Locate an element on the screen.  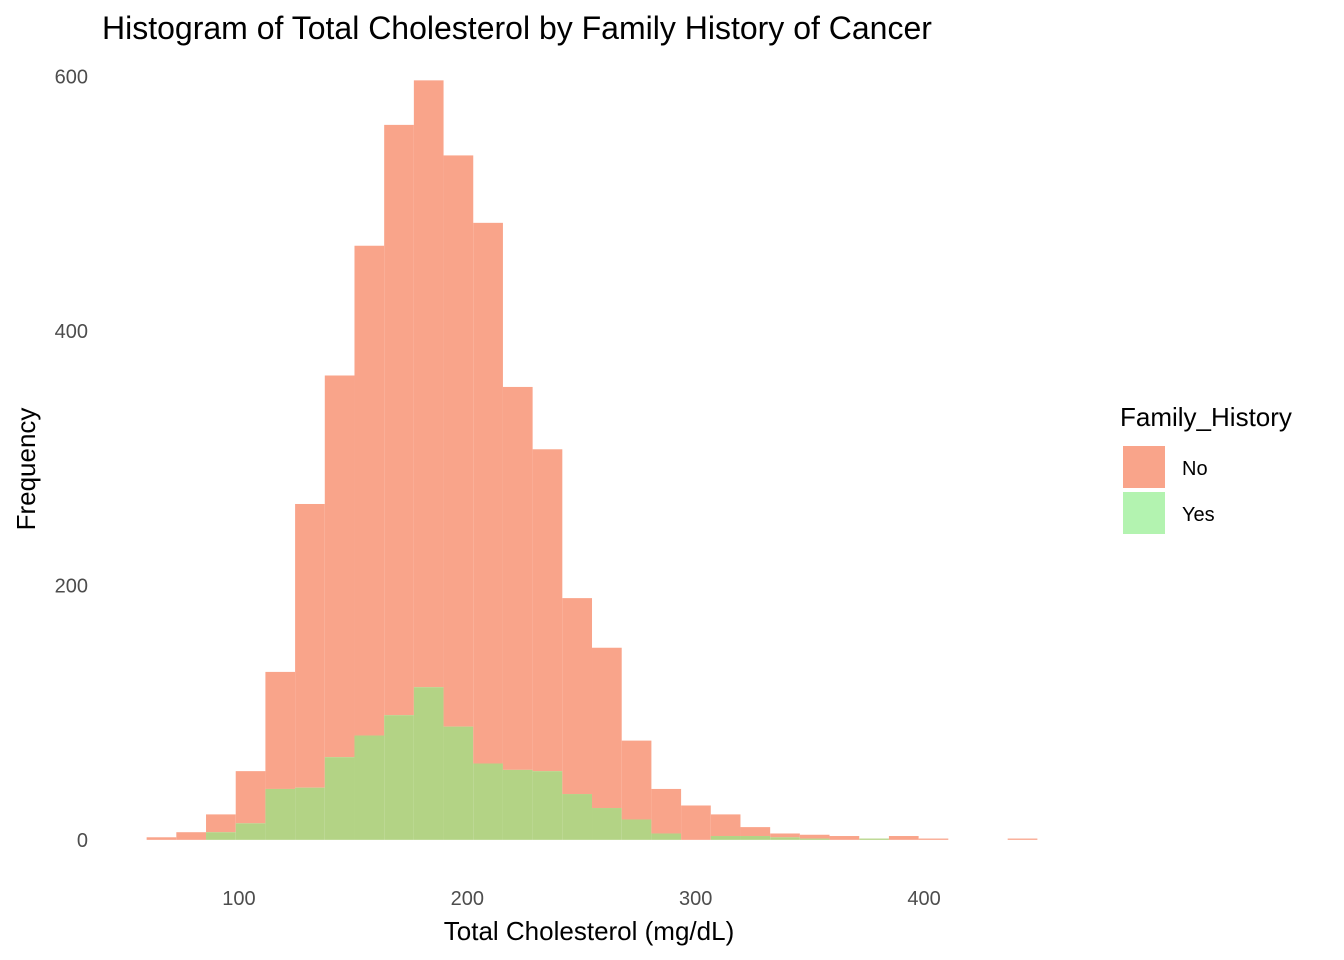
legend-label-yes: Yes is located at coordinates (1198, 515).